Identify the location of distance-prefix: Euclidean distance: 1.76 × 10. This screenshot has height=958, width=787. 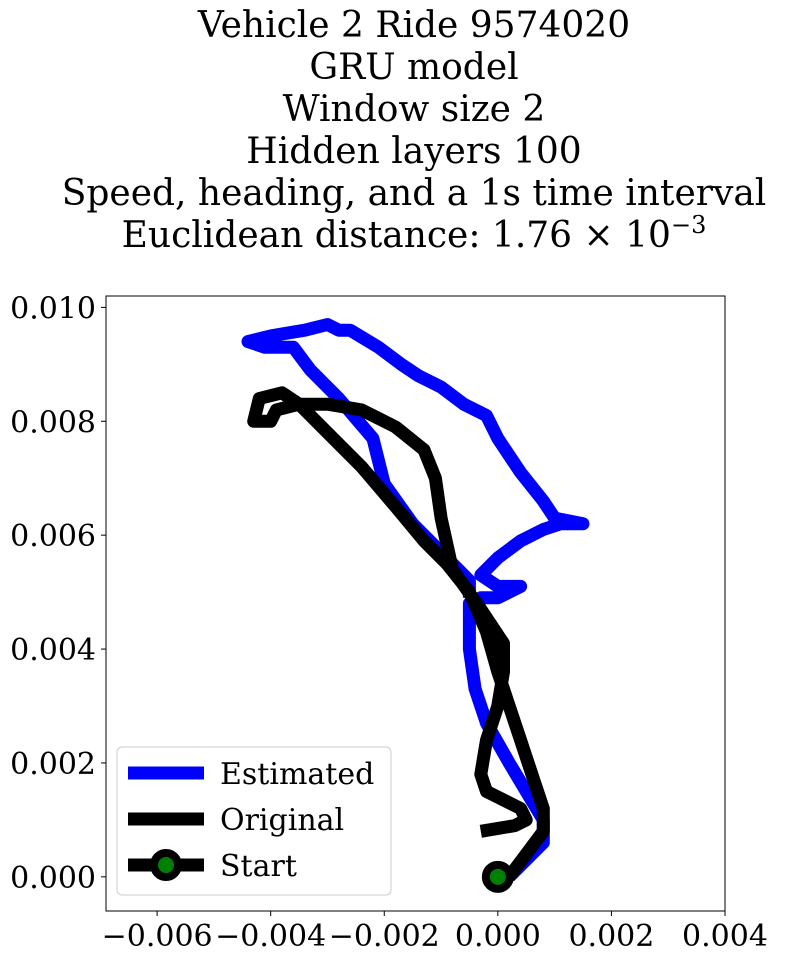
(396, 235).